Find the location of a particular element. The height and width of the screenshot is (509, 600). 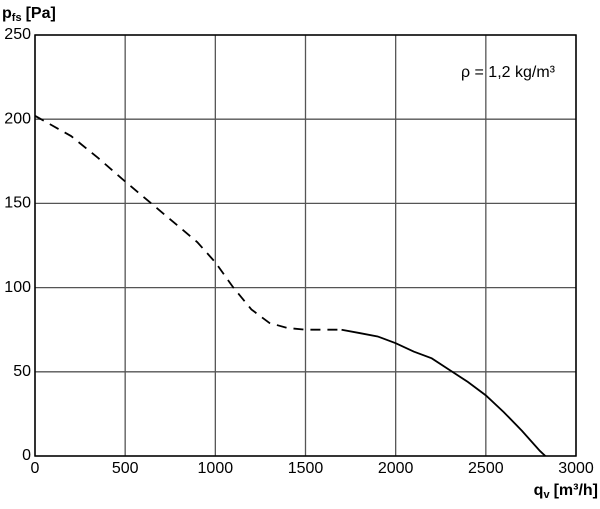

x-tick-label: 2500 is located at coordinates (486, 468).